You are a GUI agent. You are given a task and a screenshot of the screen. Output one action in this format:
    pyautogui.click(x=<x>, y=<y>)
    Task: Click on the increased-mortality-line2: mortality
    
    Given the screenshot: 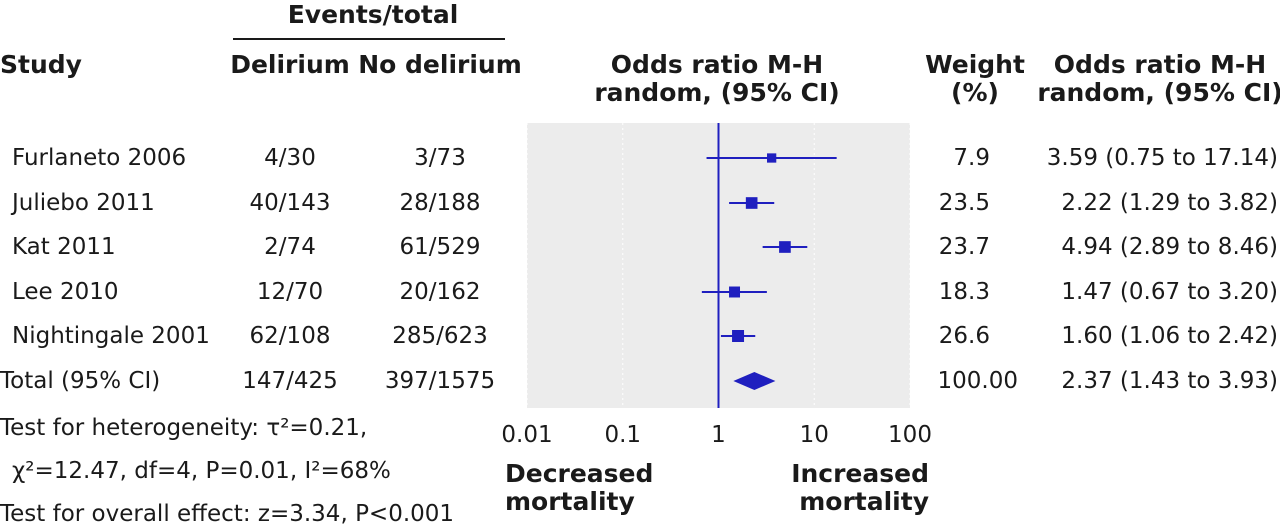 What is the action you would take?
    pyautogui.click(x=864, y=501)
    